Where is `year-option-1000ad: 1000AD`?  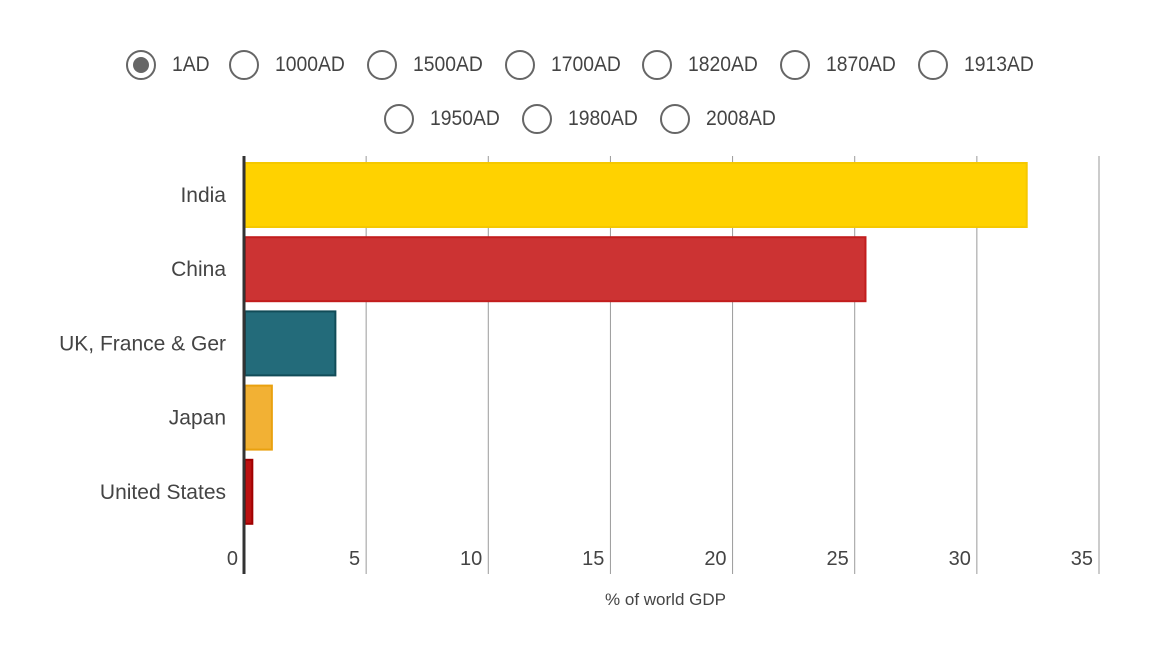
year-option-1000ad: 1000AD is located at coordinates (289, 65).